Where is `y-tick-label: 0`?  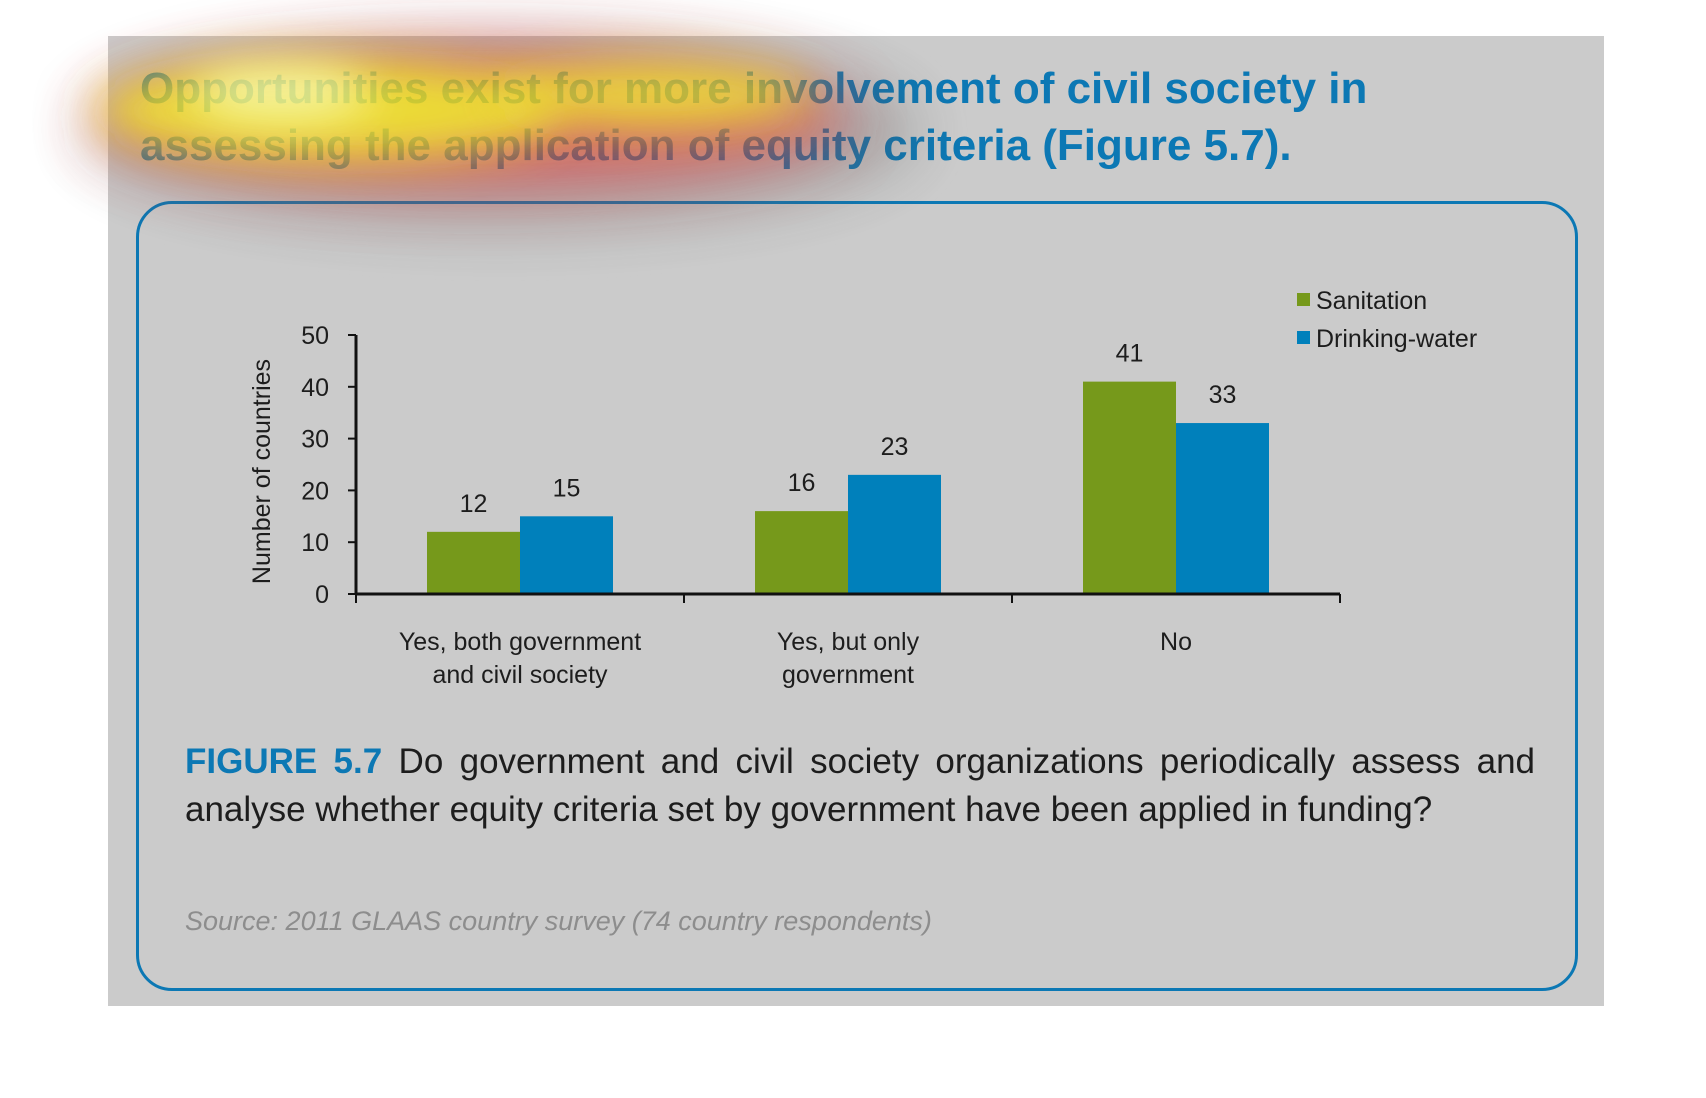 y-tick-label: 0 is located at coordinates (322, 595).